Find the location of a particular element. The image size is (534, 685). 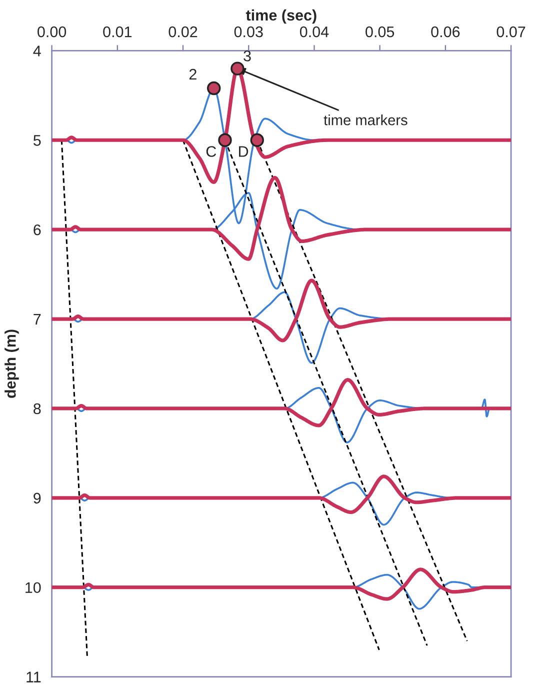

y-tick-label: 5 is located at coordinates (37, 140).